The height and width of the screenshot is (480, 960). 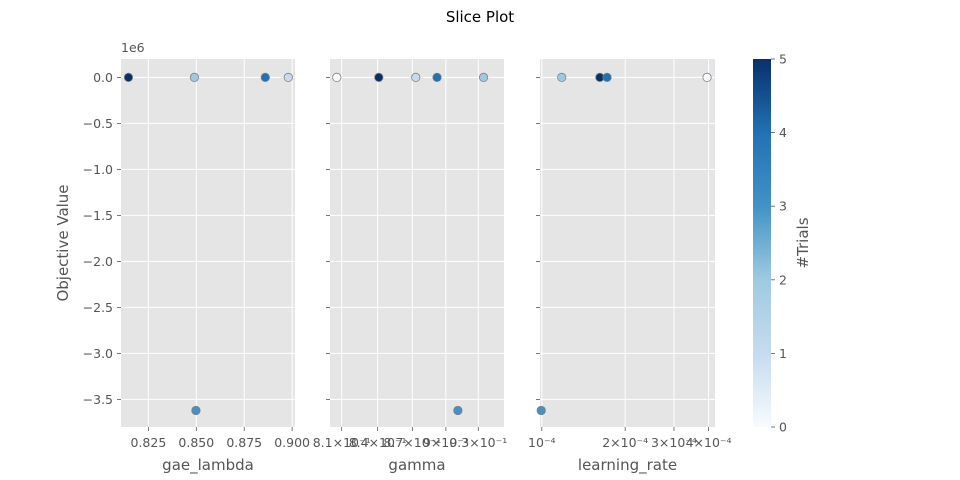 What do you see at coordinates (783, 132) in the screenshot?
I see `colorbar-tick-label: 4` at bounding box center [783, 132].